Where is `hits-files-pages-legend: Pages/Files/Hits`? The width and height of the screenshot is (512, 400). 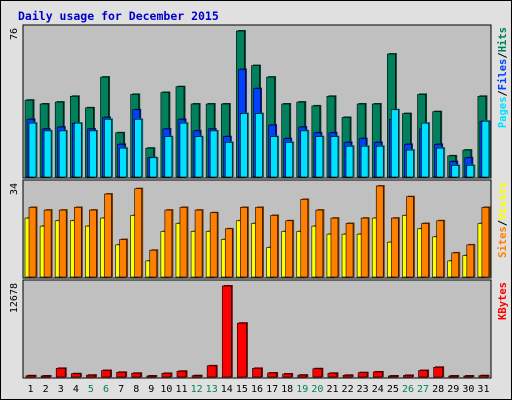
hits-files-pages-legend: Pages/Files/Hits is located at coordinates (503, 77).